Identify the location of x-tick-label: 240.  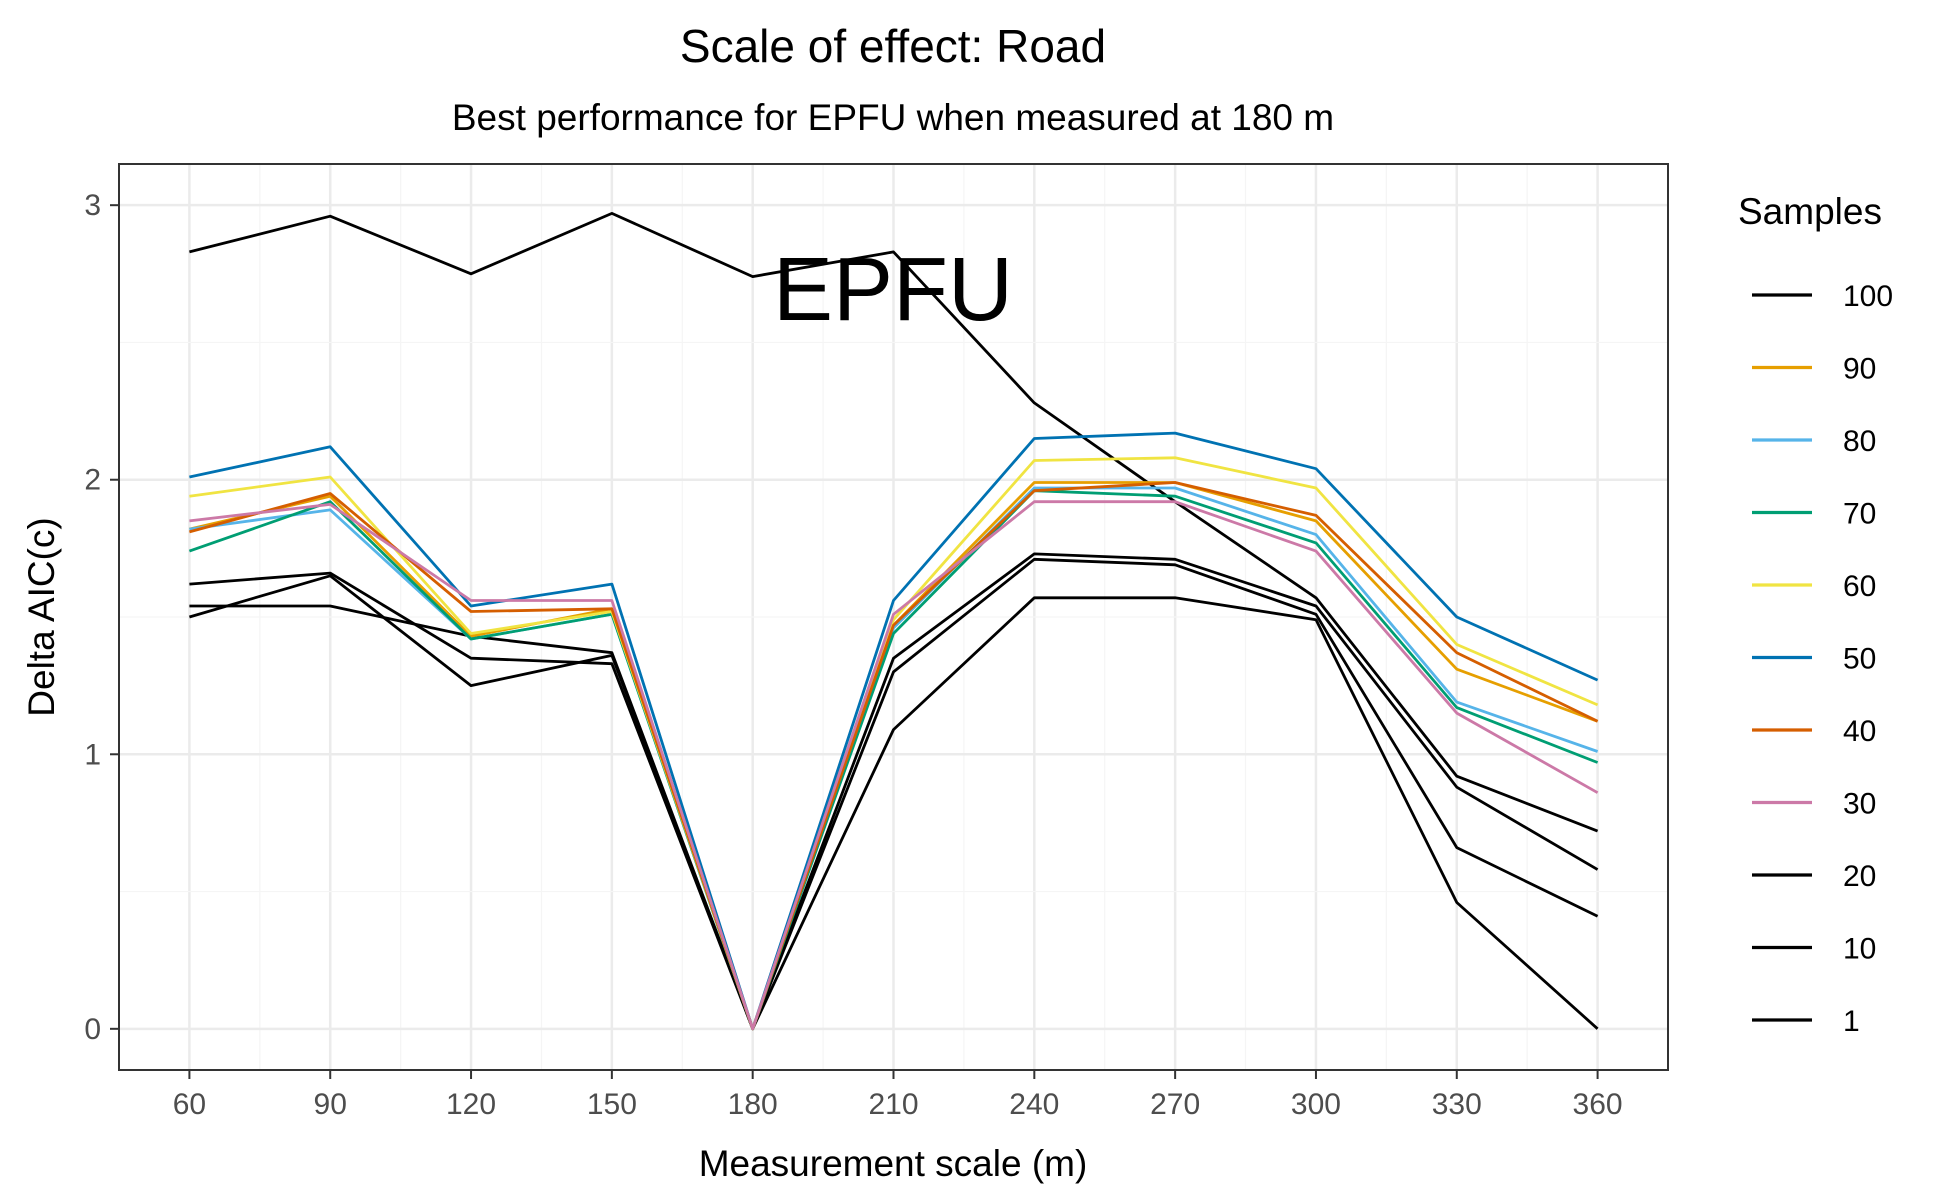
(1034, 1104).